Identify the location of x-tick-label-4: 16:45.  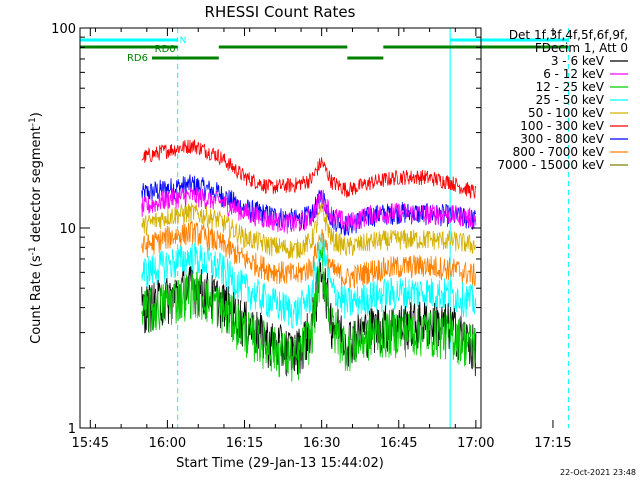
(398, 443).